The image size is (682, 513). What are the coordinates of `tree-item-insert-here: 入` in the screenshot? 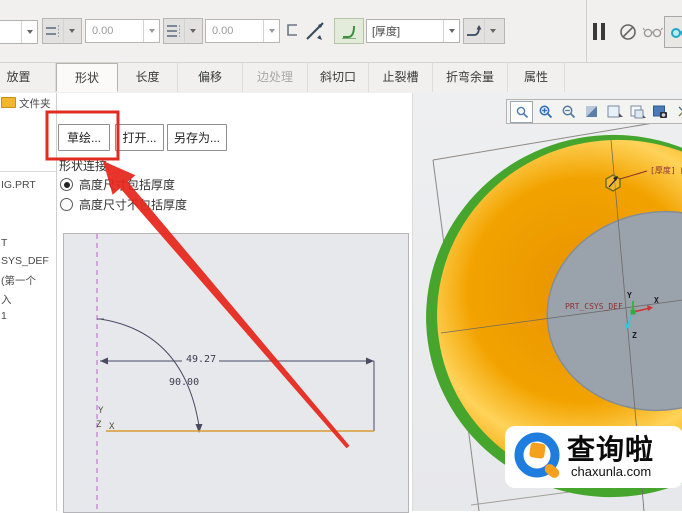 It's located at (6, 299).